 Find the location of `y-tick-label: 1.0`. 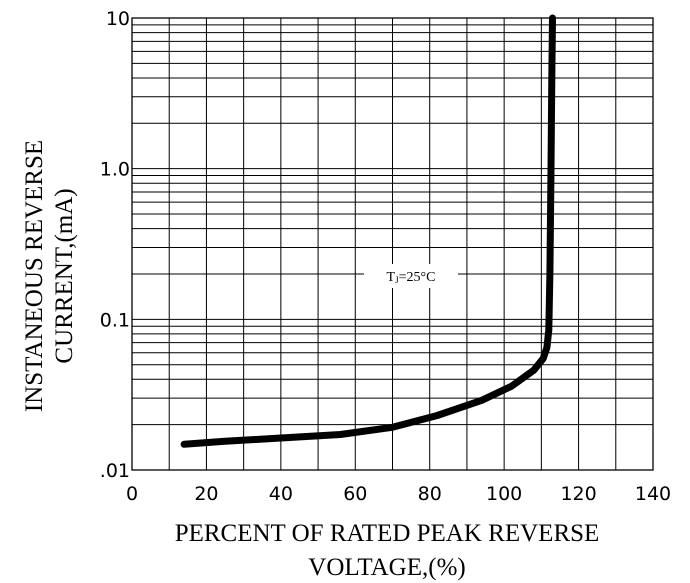

y-tick-label: 1.0 is located at coordinates (115, 170).